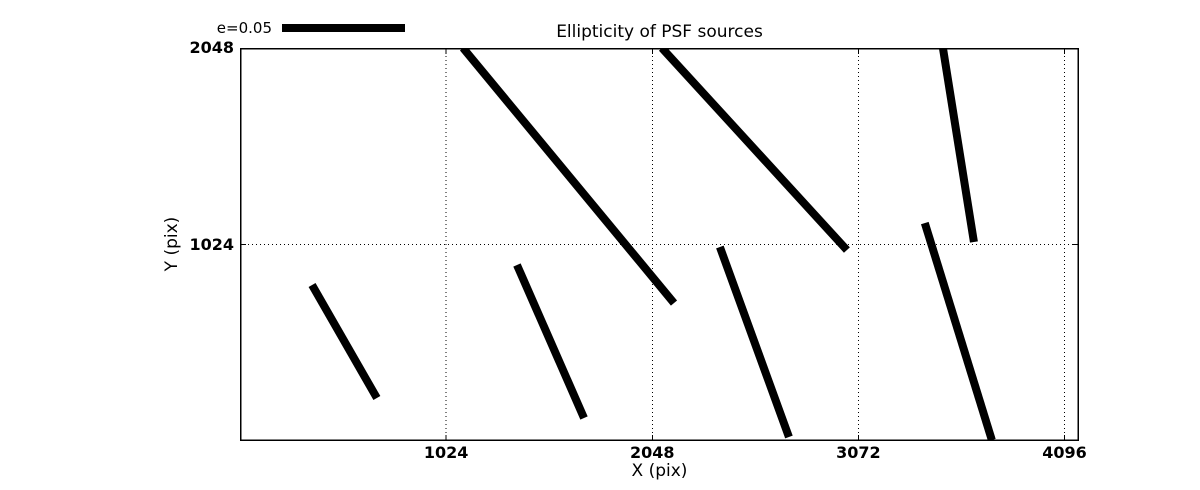 The height and width of the screenshot is (490, 1200). What do you see at coordinates (659, 32) in the screenshot?
I see `chart-title: Ellipticity of PSF sources` at bounding box center [659, 32].